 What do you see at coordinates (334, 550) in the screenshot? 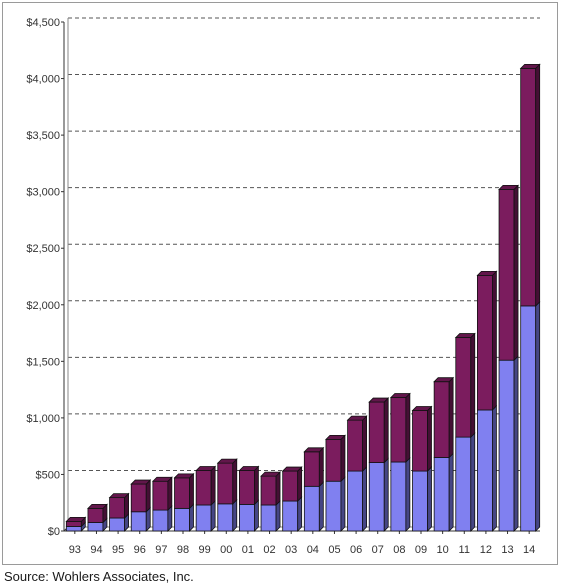
I see `x-tick-label: 05` at bounding box center [334, 550].